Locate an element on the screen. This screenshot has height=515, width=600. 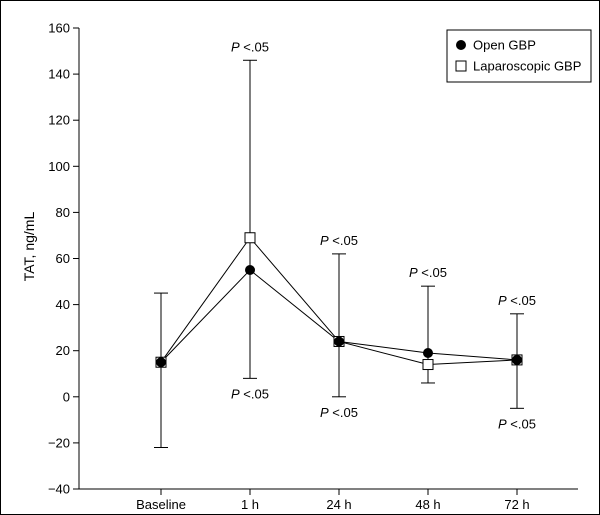
x-tick-label: 48 h is located at coordinates (427, 504).